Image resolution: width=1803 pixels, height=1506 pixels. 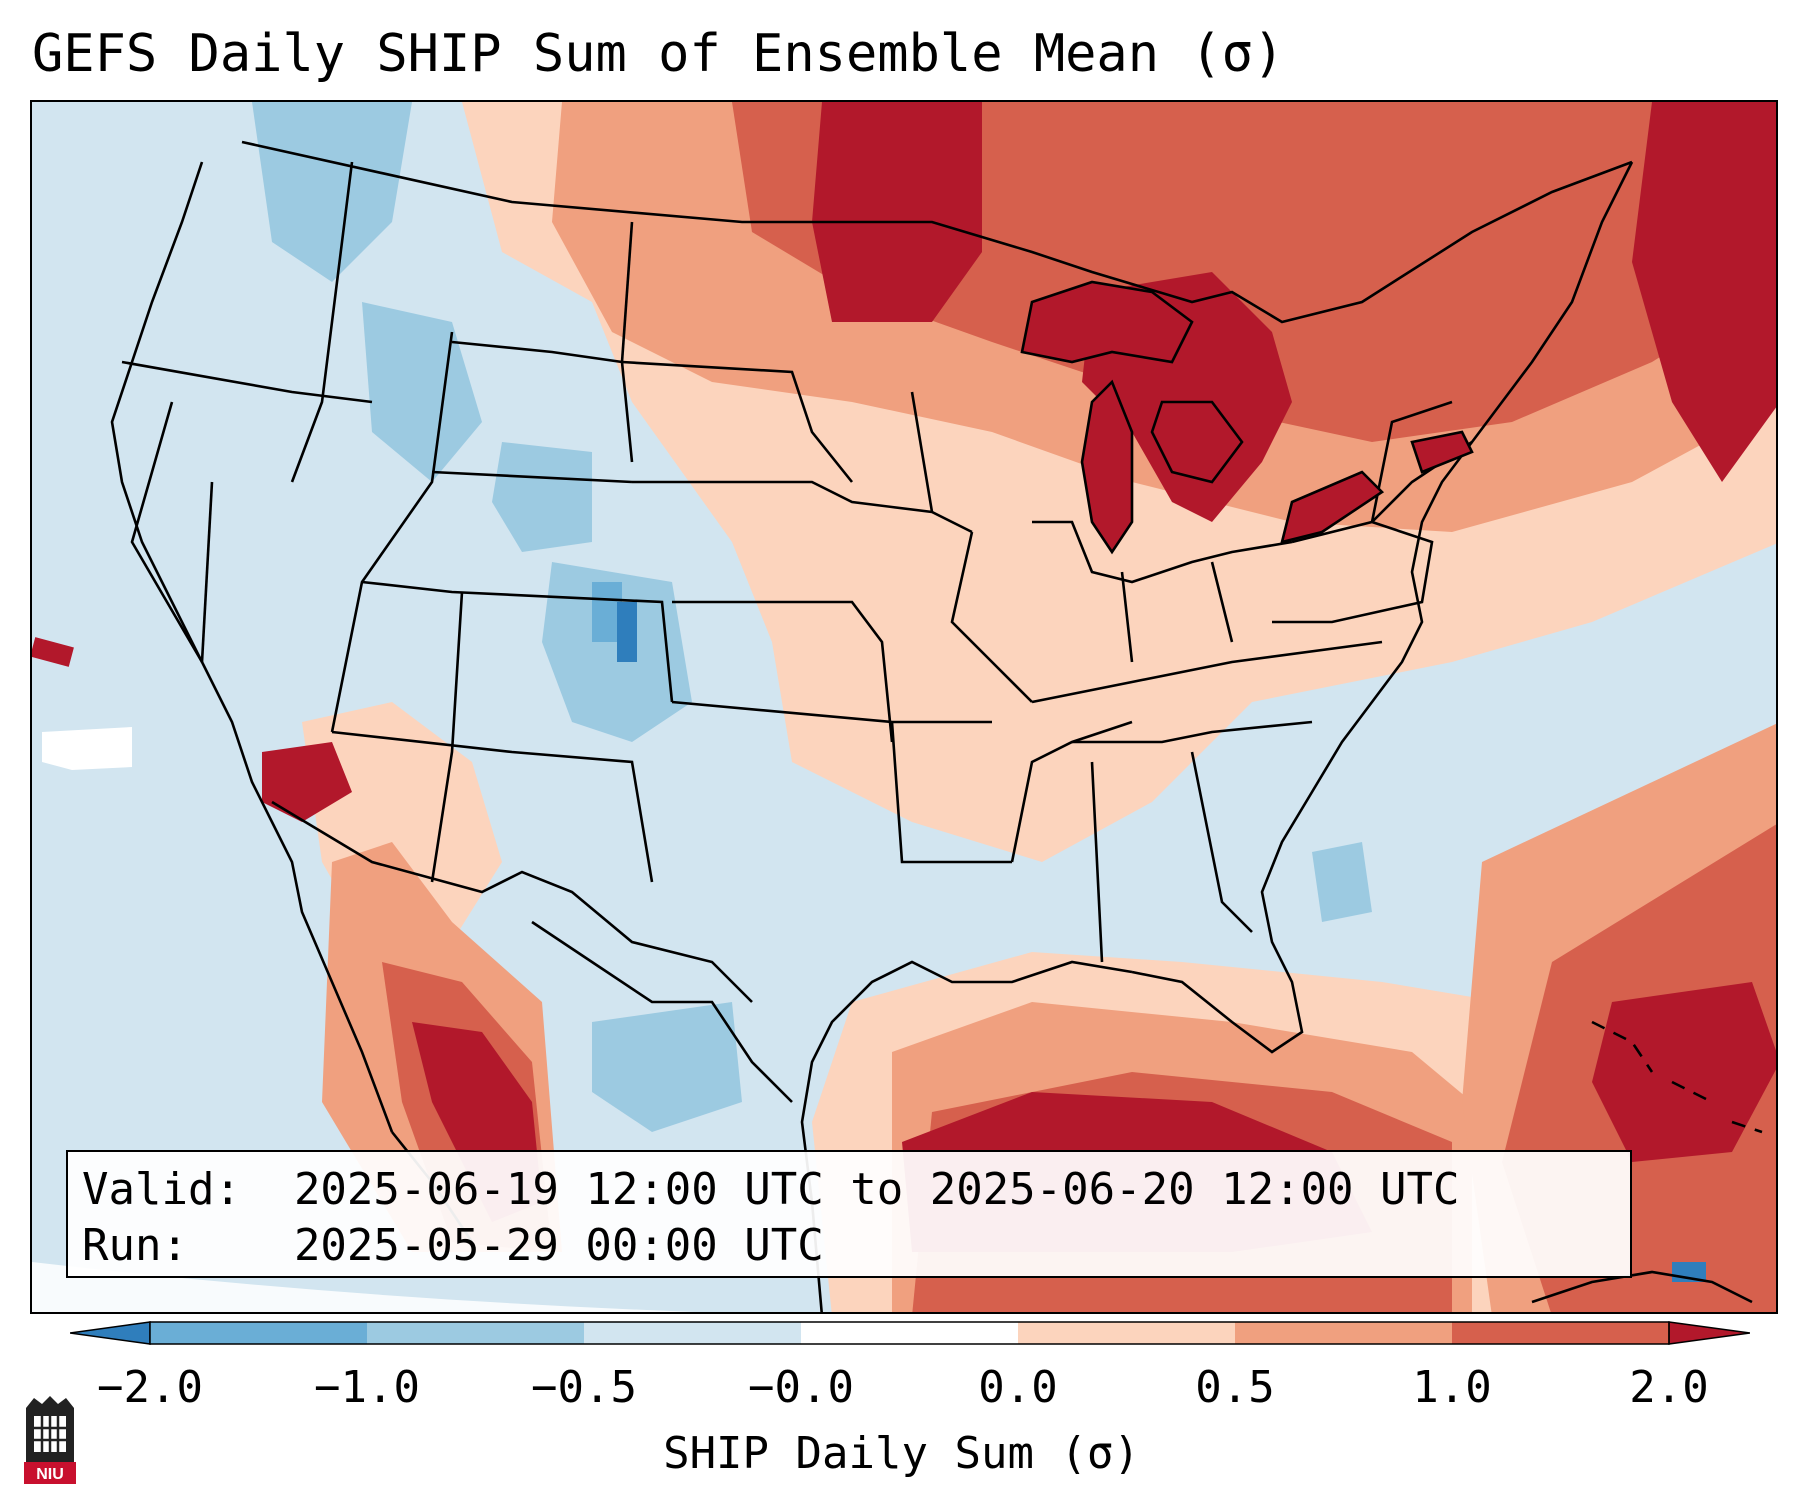 What do you see at coordinates (110, 1333) in the screenshot?
I see `colorbar-extend-low` at bounding box center [110, 1333].